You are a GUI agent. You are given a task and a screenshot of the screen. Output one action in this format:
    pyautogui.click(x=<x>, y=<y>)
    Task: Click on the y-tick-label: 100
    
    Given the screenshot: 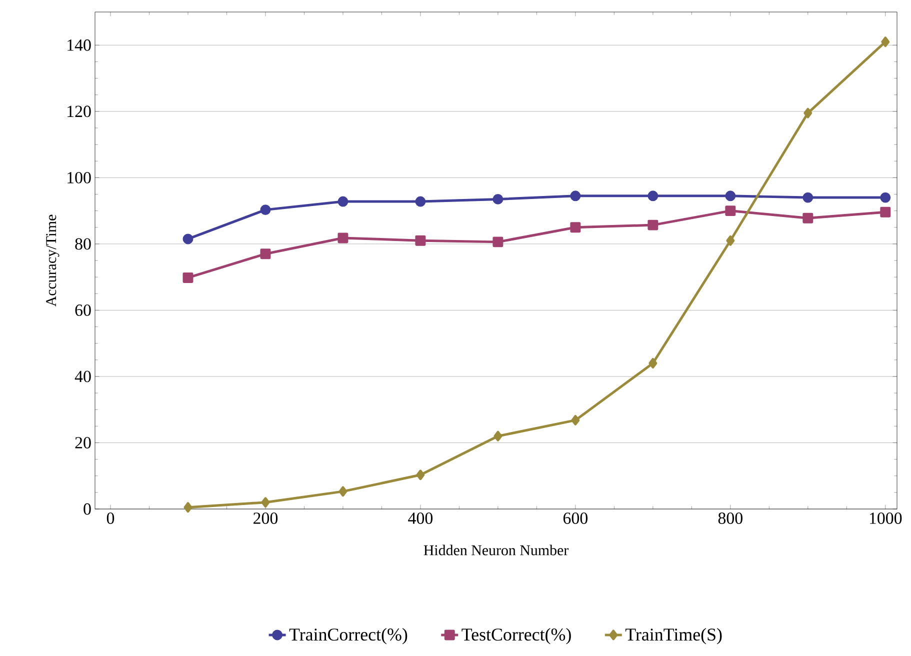 What is the action you would take?
    pyautogui.click(x=79, y=178)
    